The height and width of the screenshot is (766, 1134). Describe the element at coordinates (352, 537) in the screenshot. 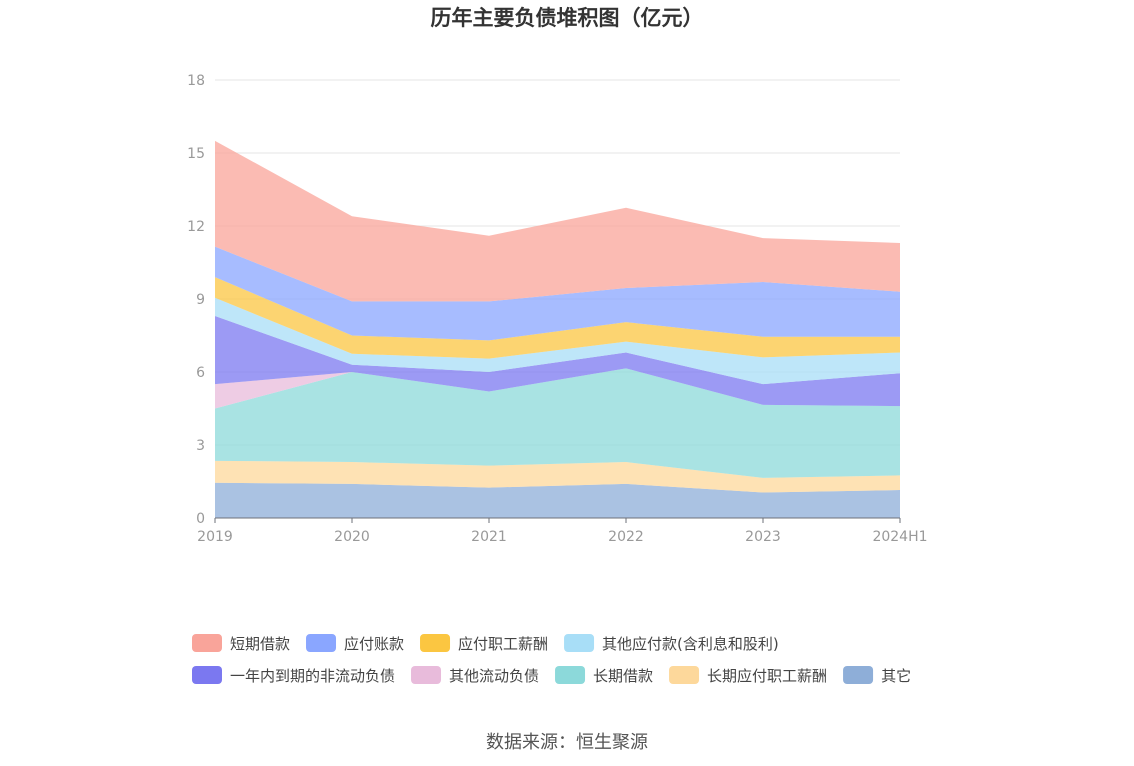

I see `x-tick-label: 2020` at that location.